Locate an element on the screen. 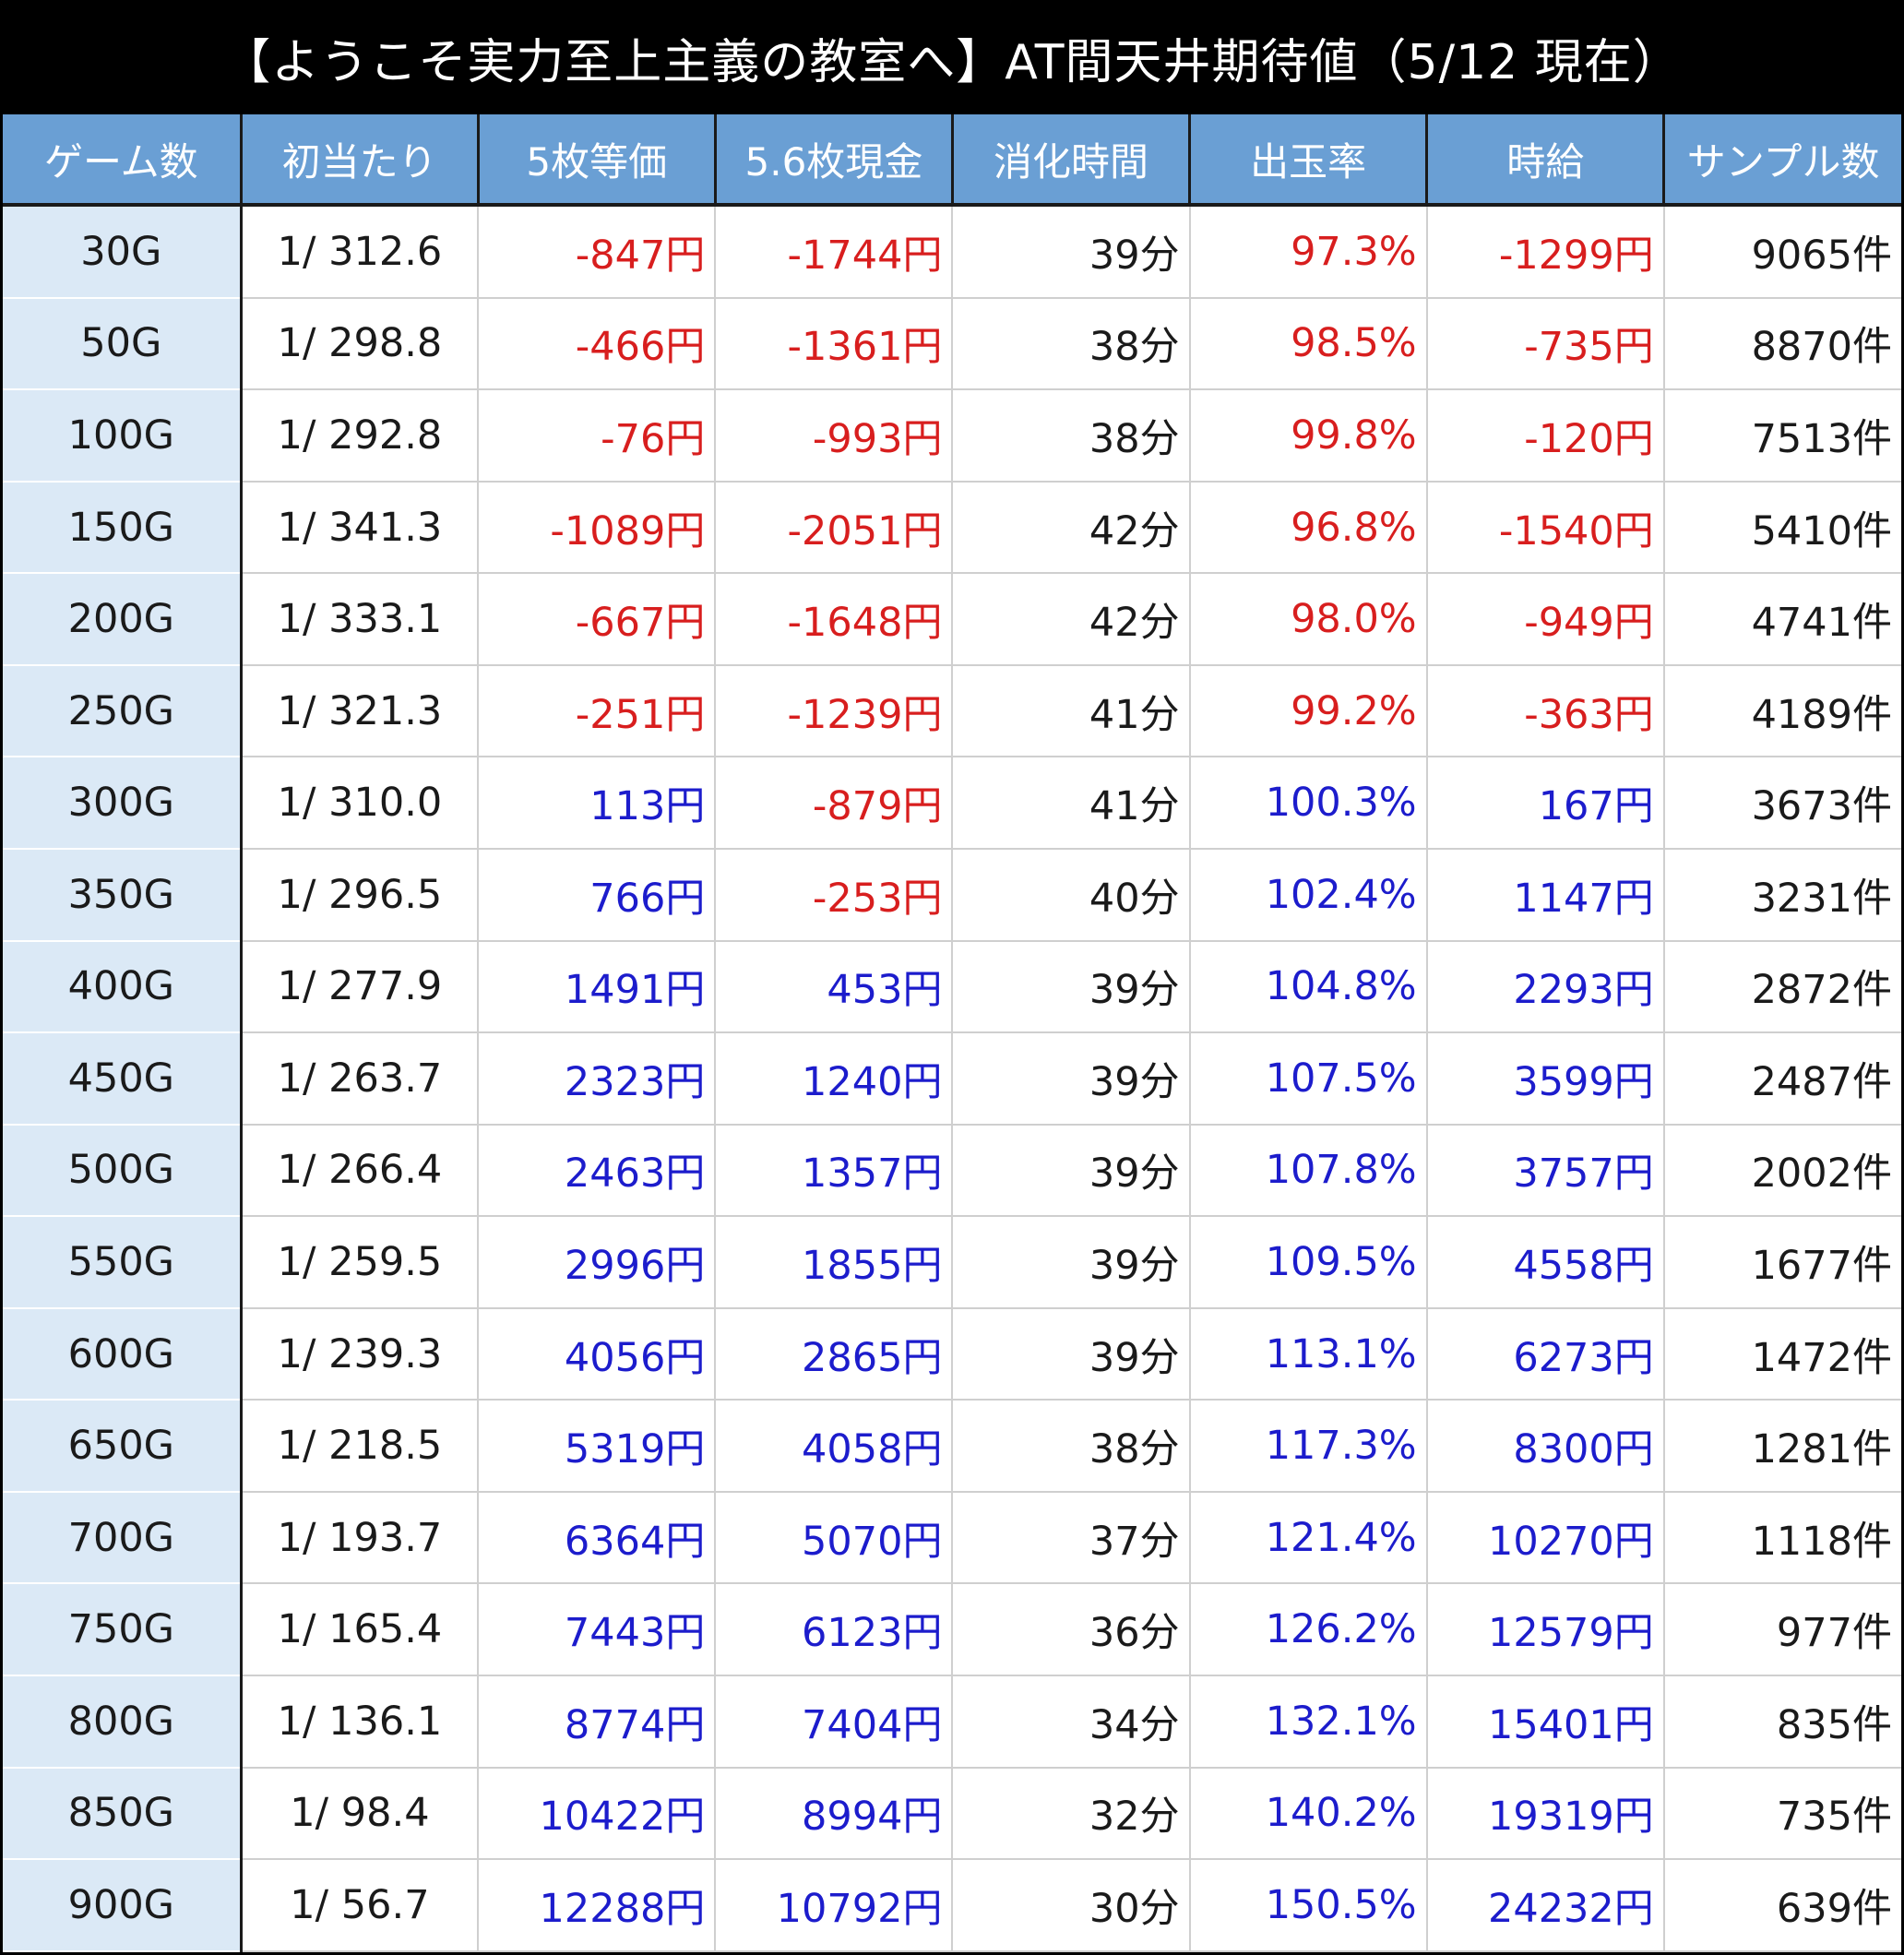 The height and width of the screenshot is (1955, 1904). first-hit-cell: 1/ 277.9 is located at coordinates (360, 987).